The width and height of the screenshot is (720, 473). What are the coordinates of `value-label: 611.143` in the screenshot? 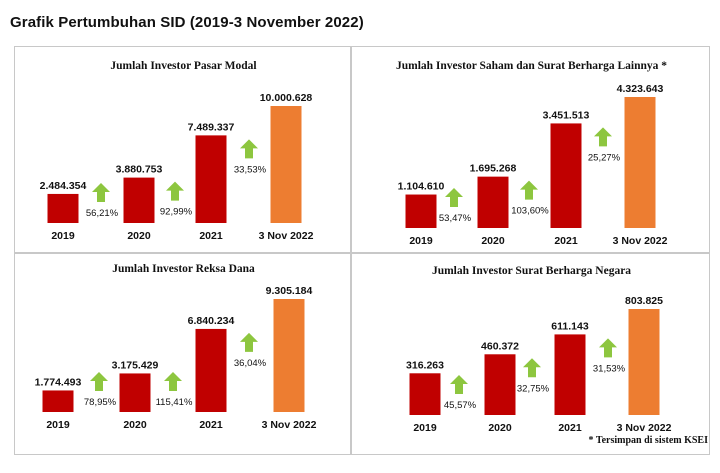 It's located at (570, 326).